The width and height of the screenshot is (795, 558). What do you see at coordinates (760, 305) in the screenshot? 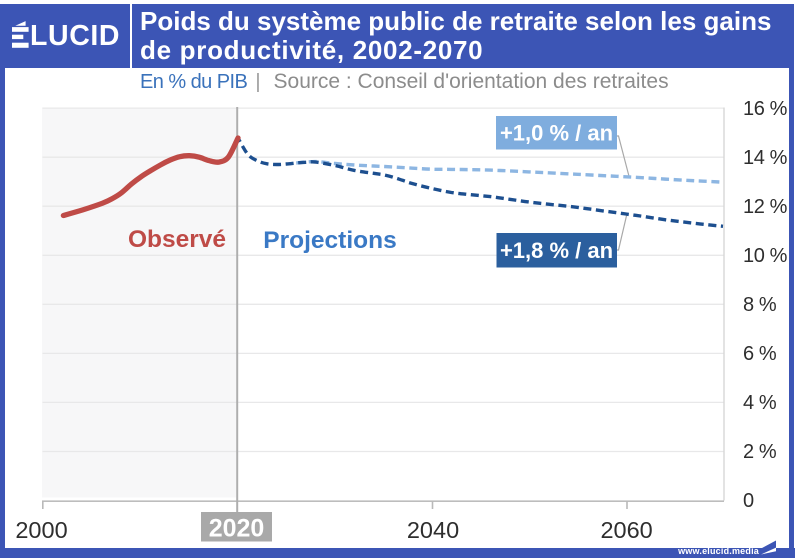
I see `svg-text: 8 %` at bounding box center [760, 305].